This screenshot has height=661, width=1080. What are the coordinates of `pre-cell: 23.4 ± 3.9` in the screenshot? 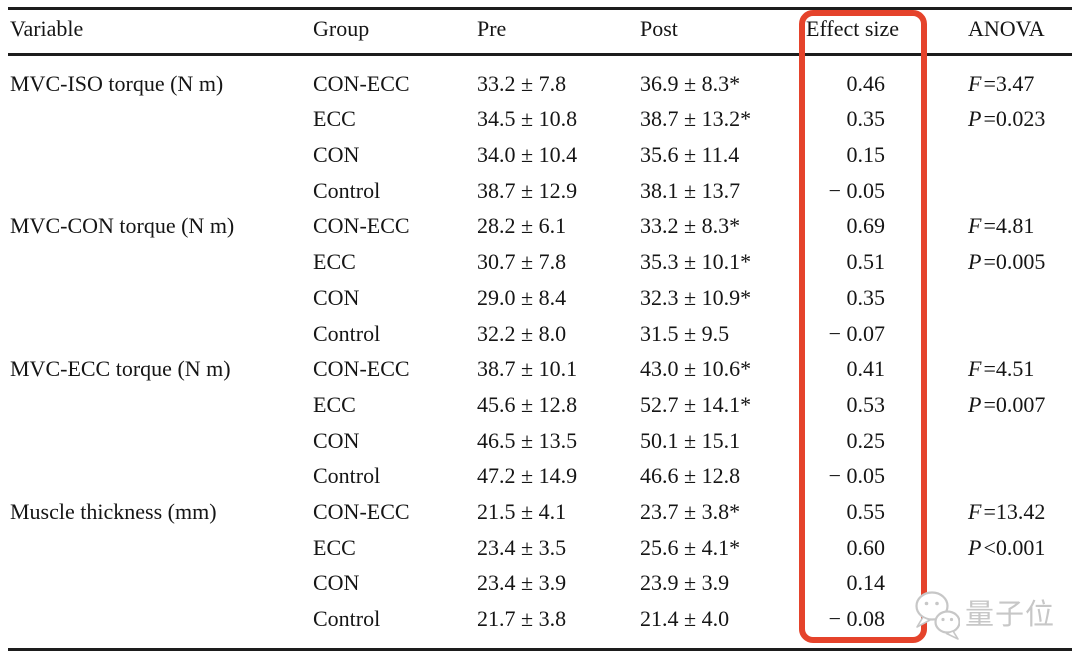 It's located at (522, 583).